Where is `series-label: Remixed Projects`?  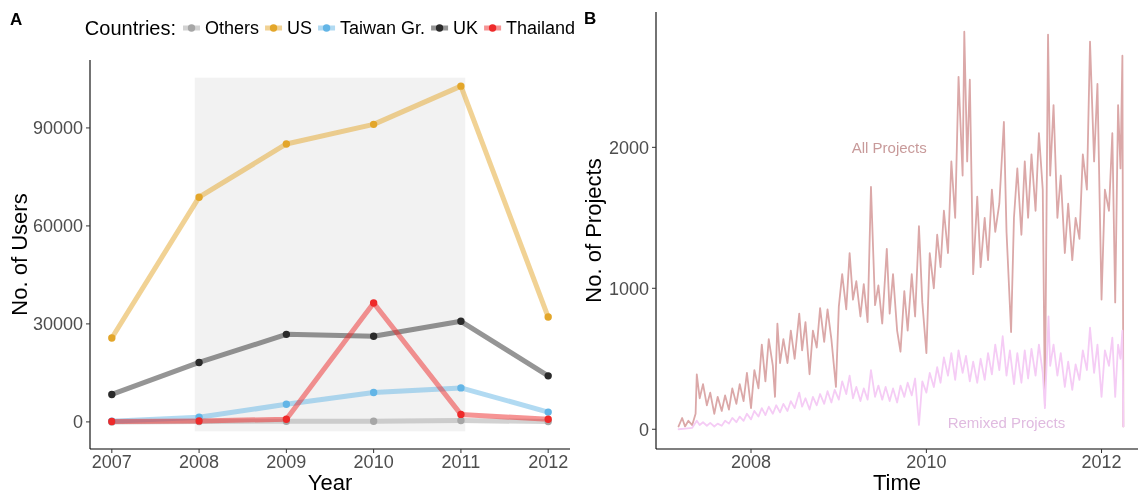 series-label: Remixed Projects is located at coordinates (1006, 423).